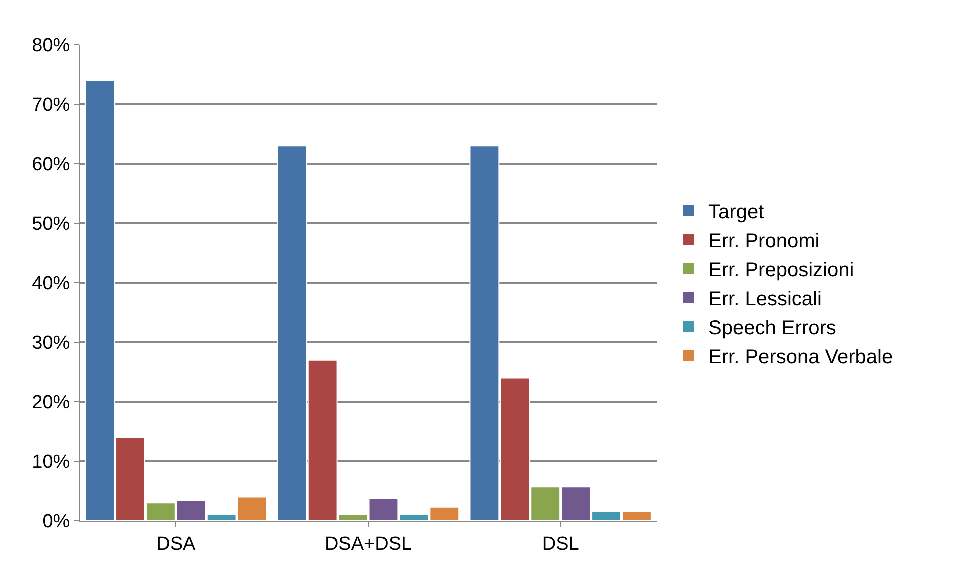  Describe the element at coordinates (51, 46) in the screenshot. I see `y-tick-label: 80%` at that location.